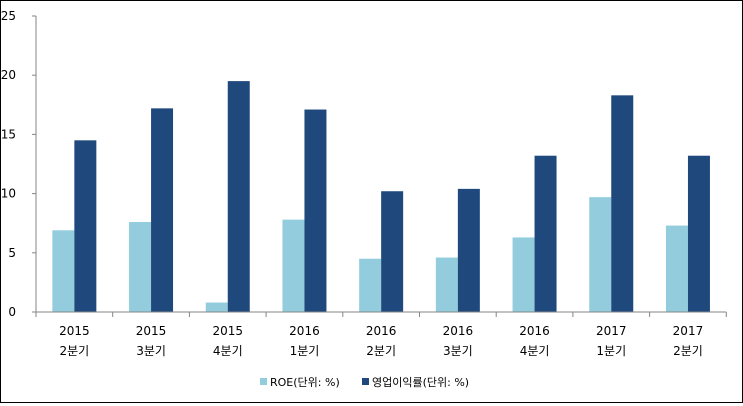 The image size is (743, 406). I want to click on y-tick-label: 15, so click(8, 134).